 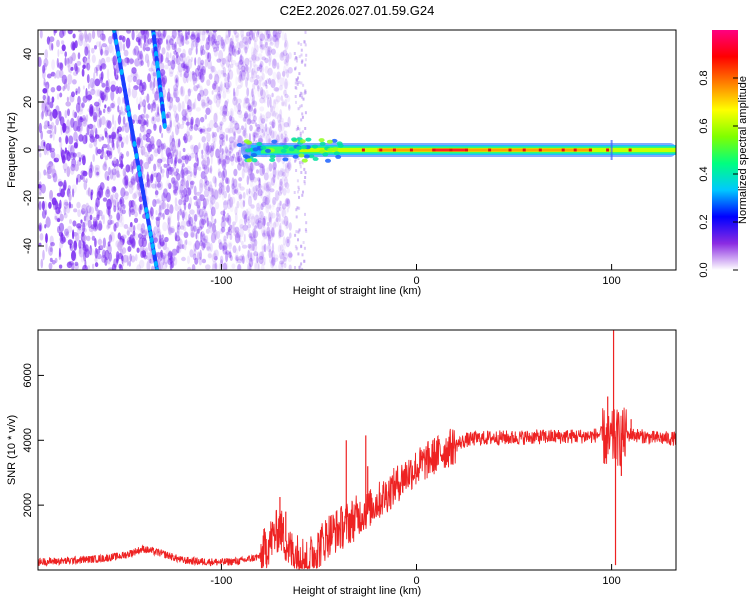 I want to click on spectrogram-xlabel: Height of straight line (km), so click(x=357, y=291).